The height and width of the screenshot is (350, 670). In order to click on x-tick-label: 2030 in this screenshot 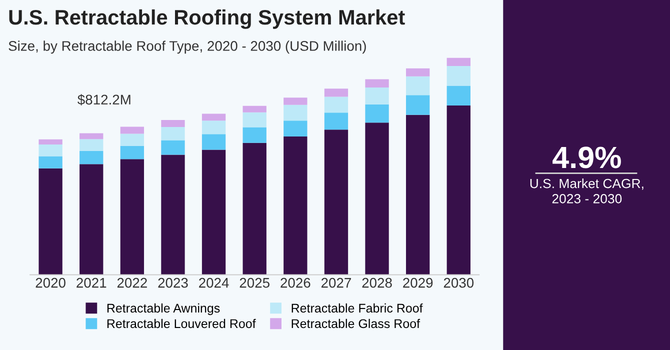, I will do `click(459, 283)`.